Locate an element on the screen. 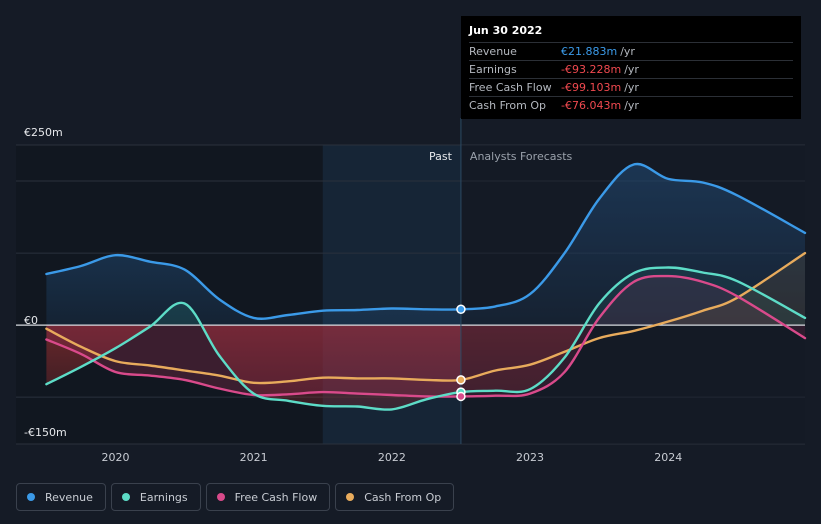  area-earnings-negative is located at coordinates (315, 367).